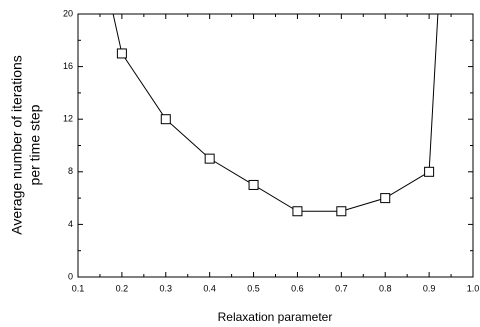  What do you see at coordinates (275, 317) in the screenshot?
I see `x-axis-title: Relaxation parameter` at bounding box center [275, 317].